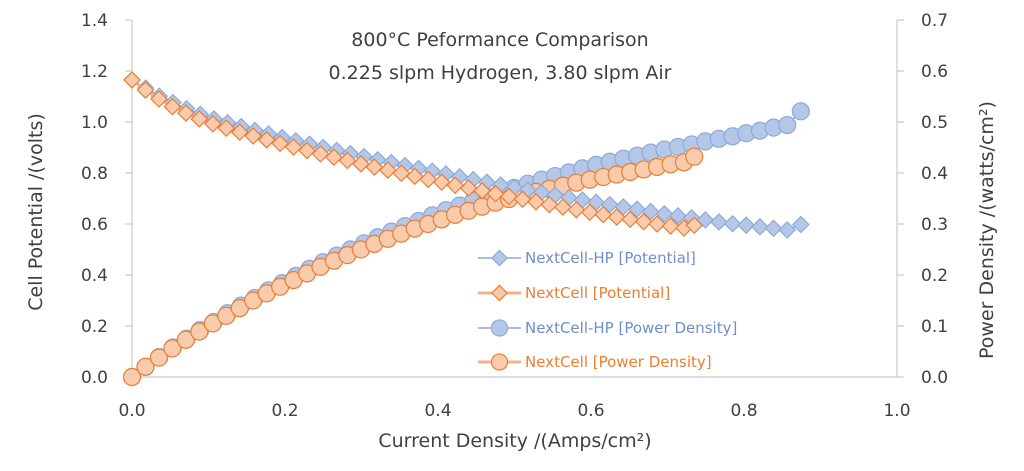 The height and width of the screenshot is (471, 1024). What do you see at coordinates (896, 411) in the screenshot?
I see `x-tick-label: 1.0` at bounding box center [896, 411].